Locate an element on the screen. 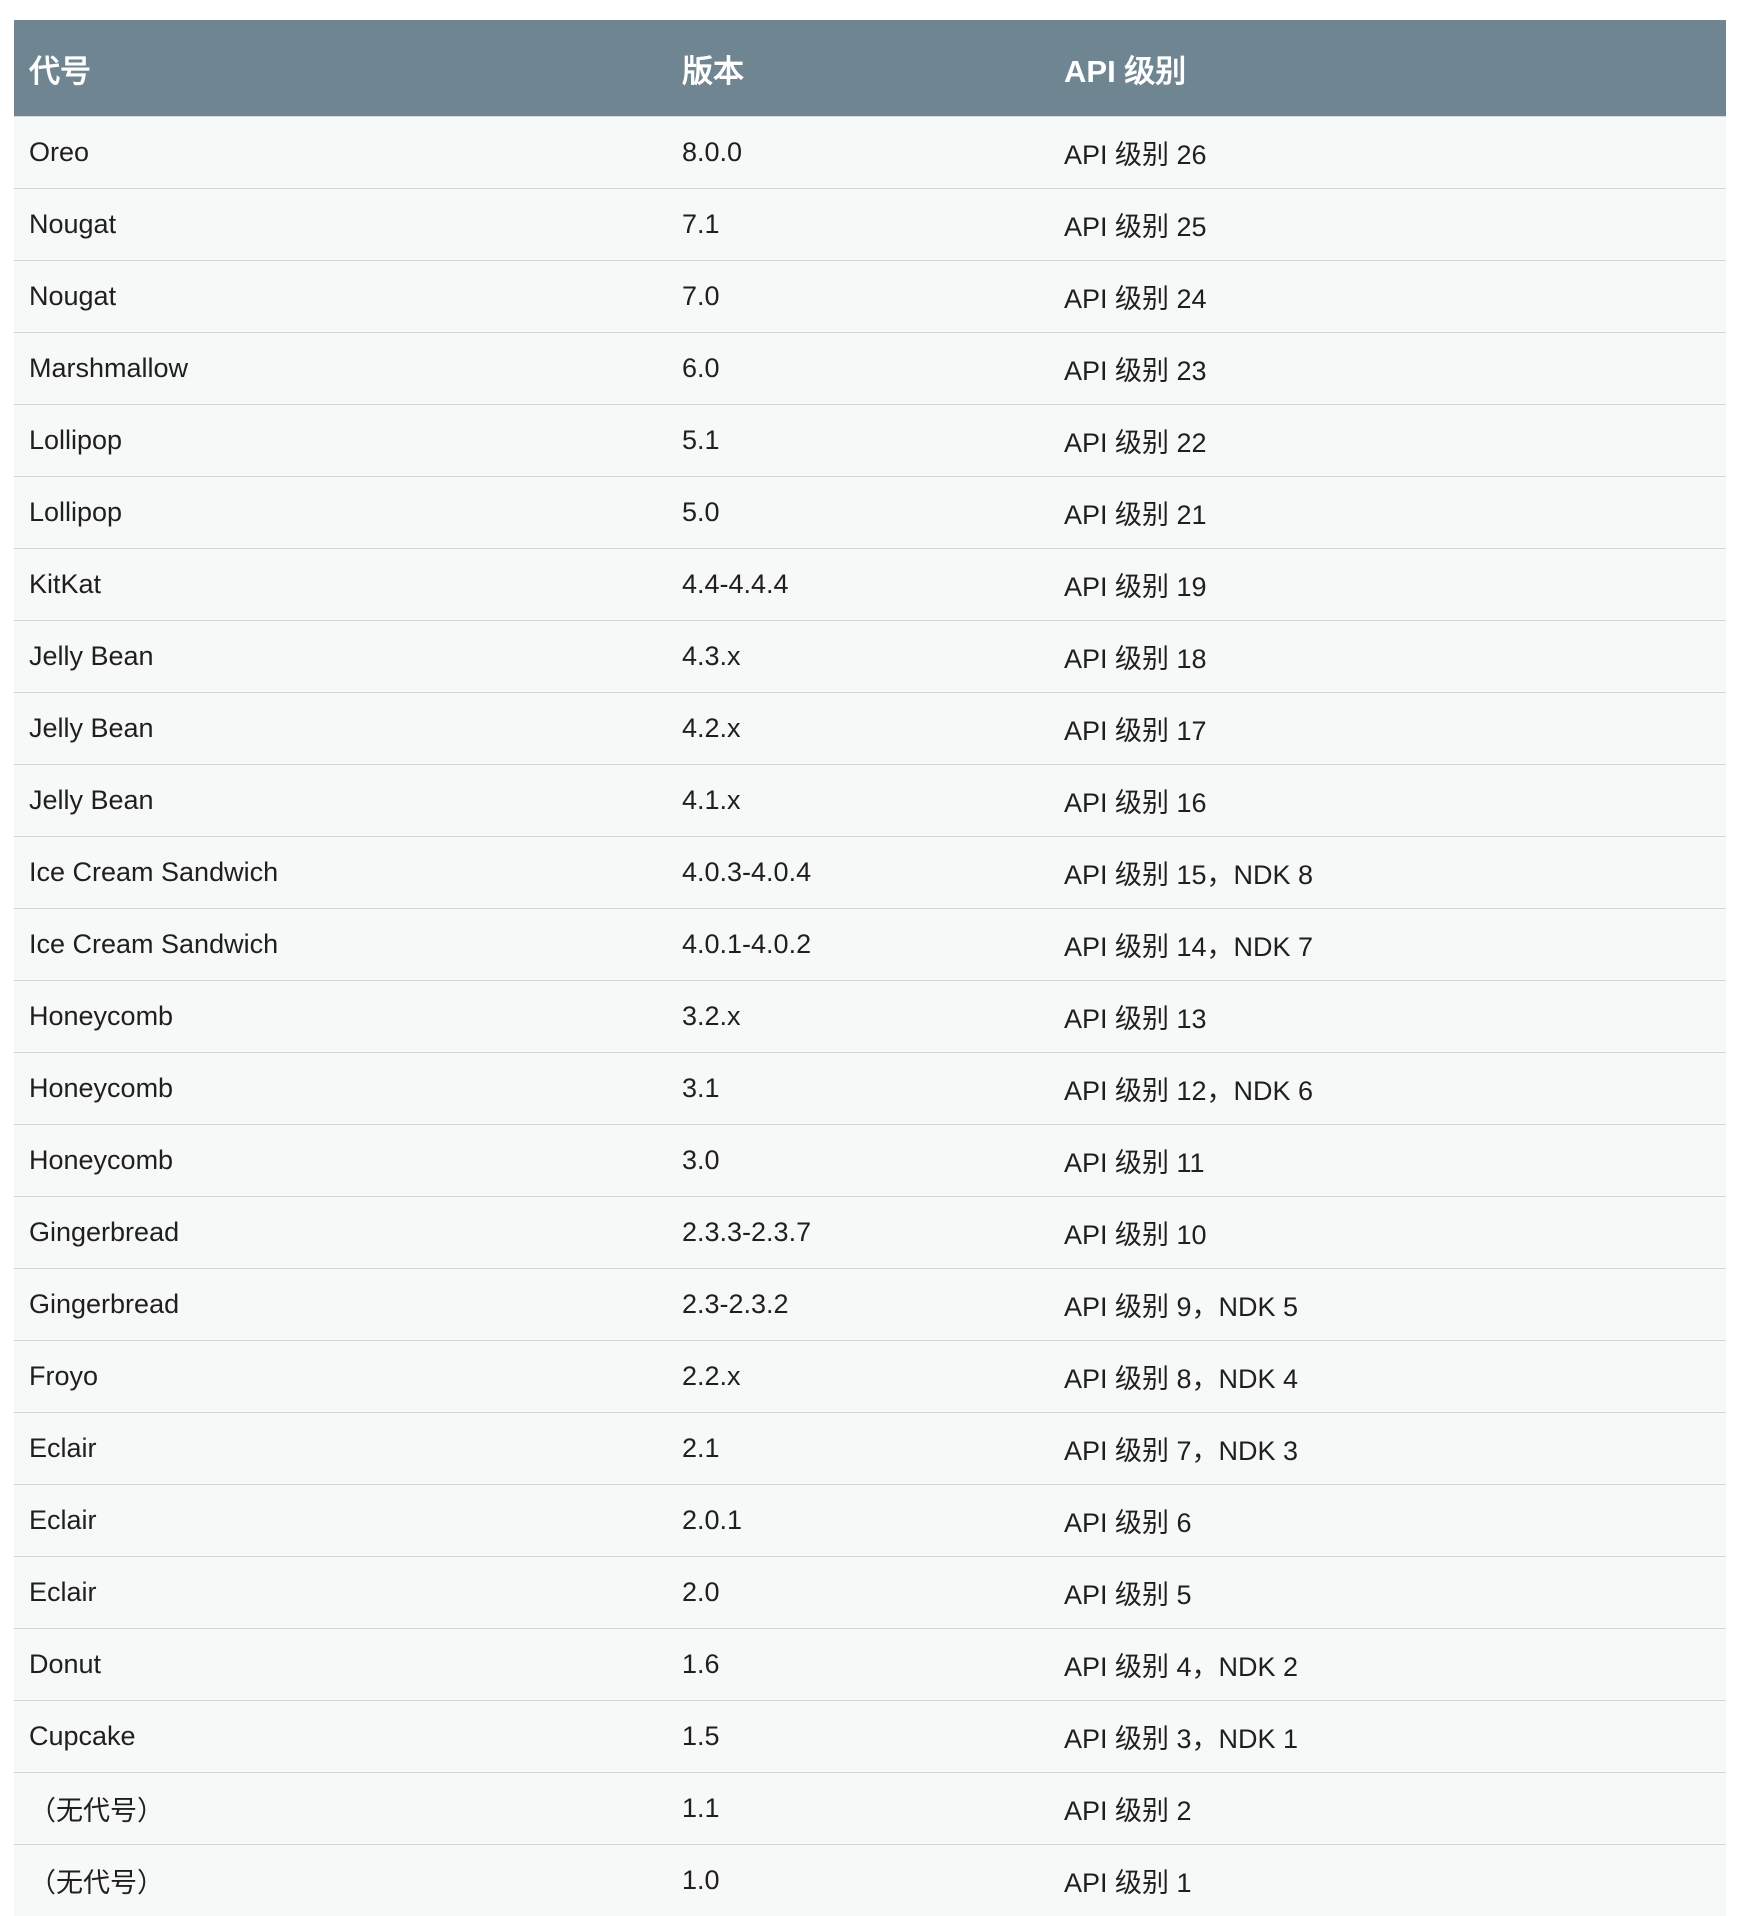  header-codename: 代号 is located at coordinates (60, 71).